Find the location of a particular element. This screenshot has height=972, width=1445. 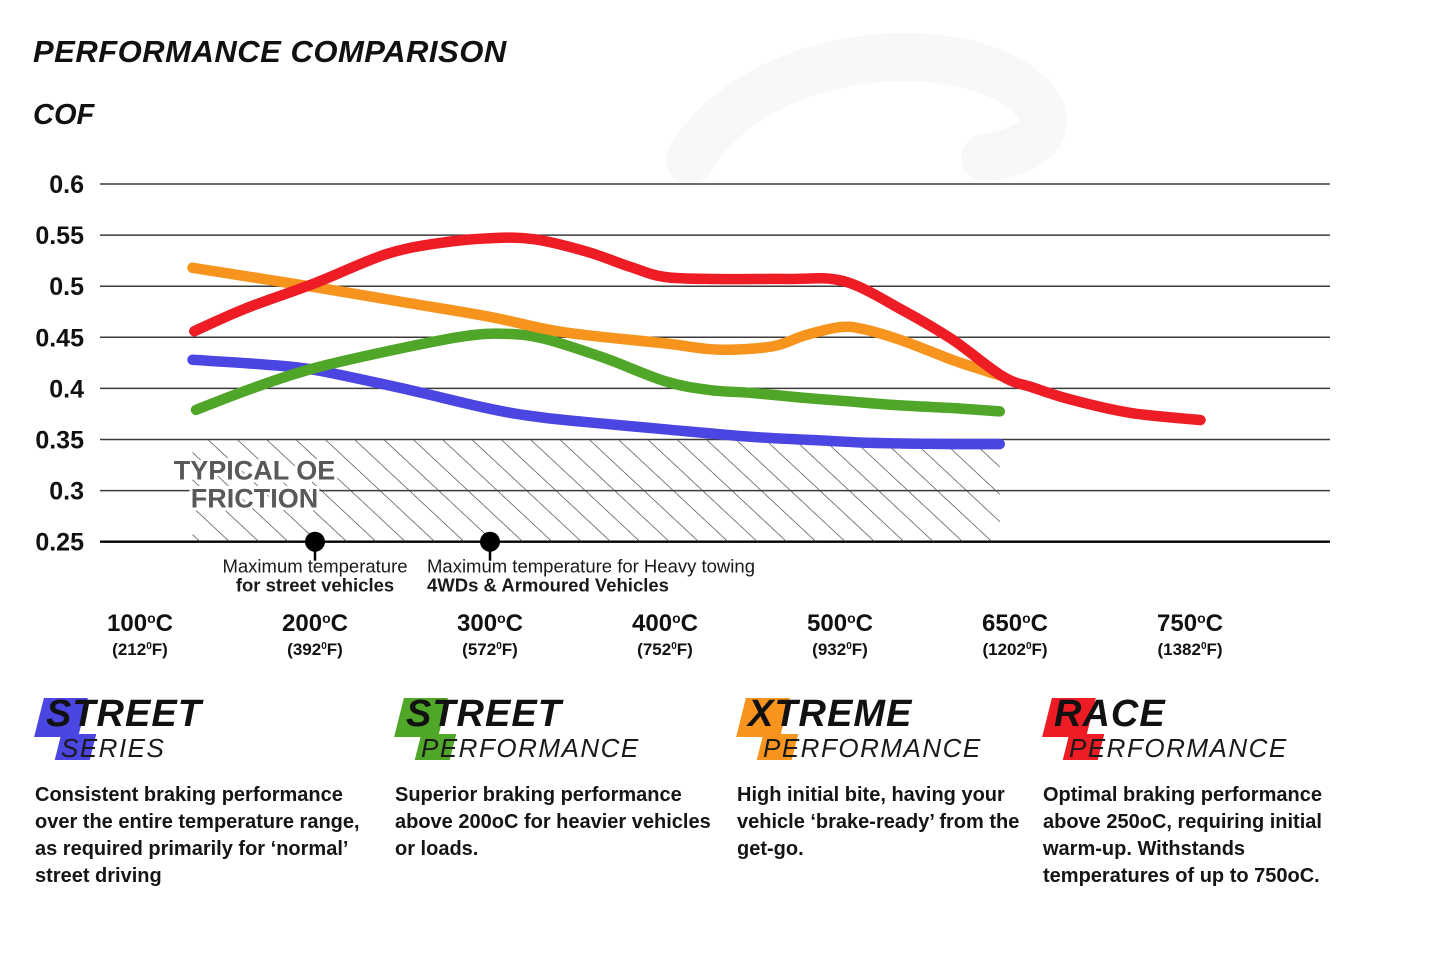

y-axis-tick-label: 0.4 is located at coordinates (66, 389).